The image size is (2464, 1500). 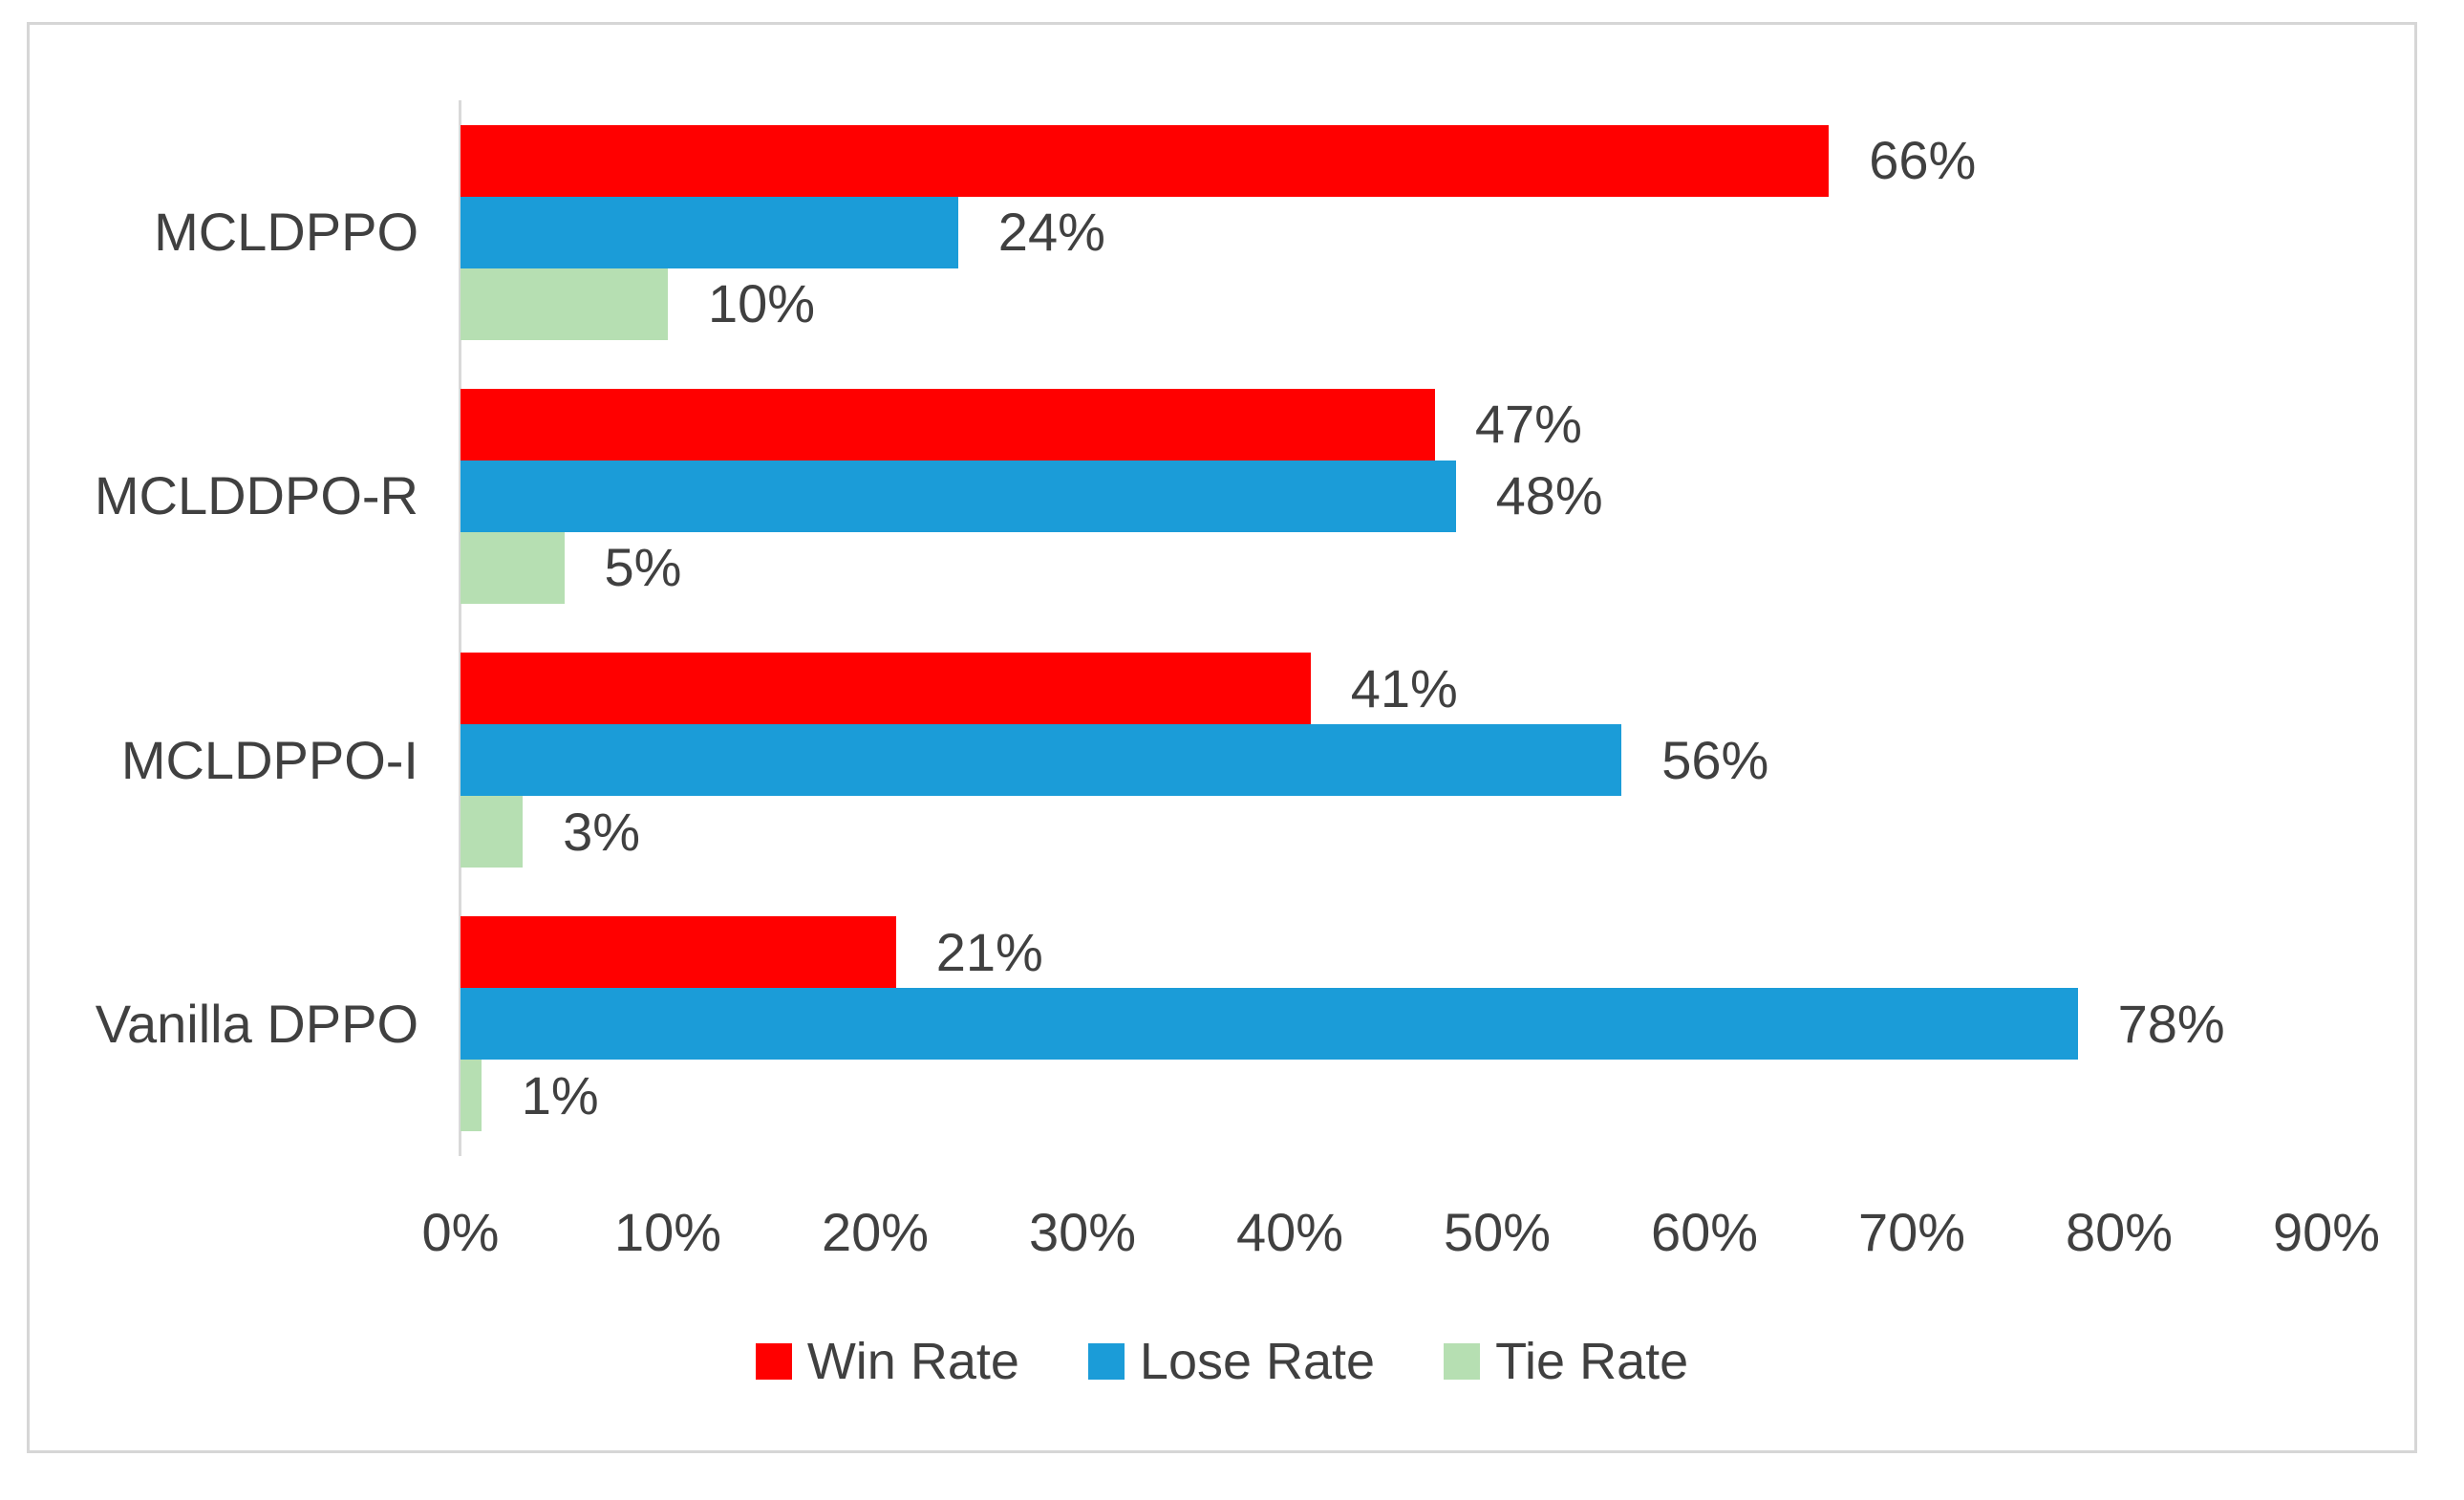 I want to click on data-label: 66%, so click(x=1923, y=160).